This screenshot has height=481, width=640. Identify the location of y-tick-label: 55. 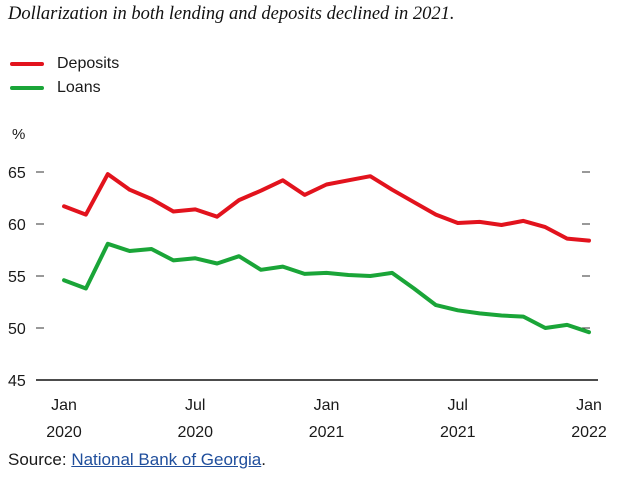
(17, 277).